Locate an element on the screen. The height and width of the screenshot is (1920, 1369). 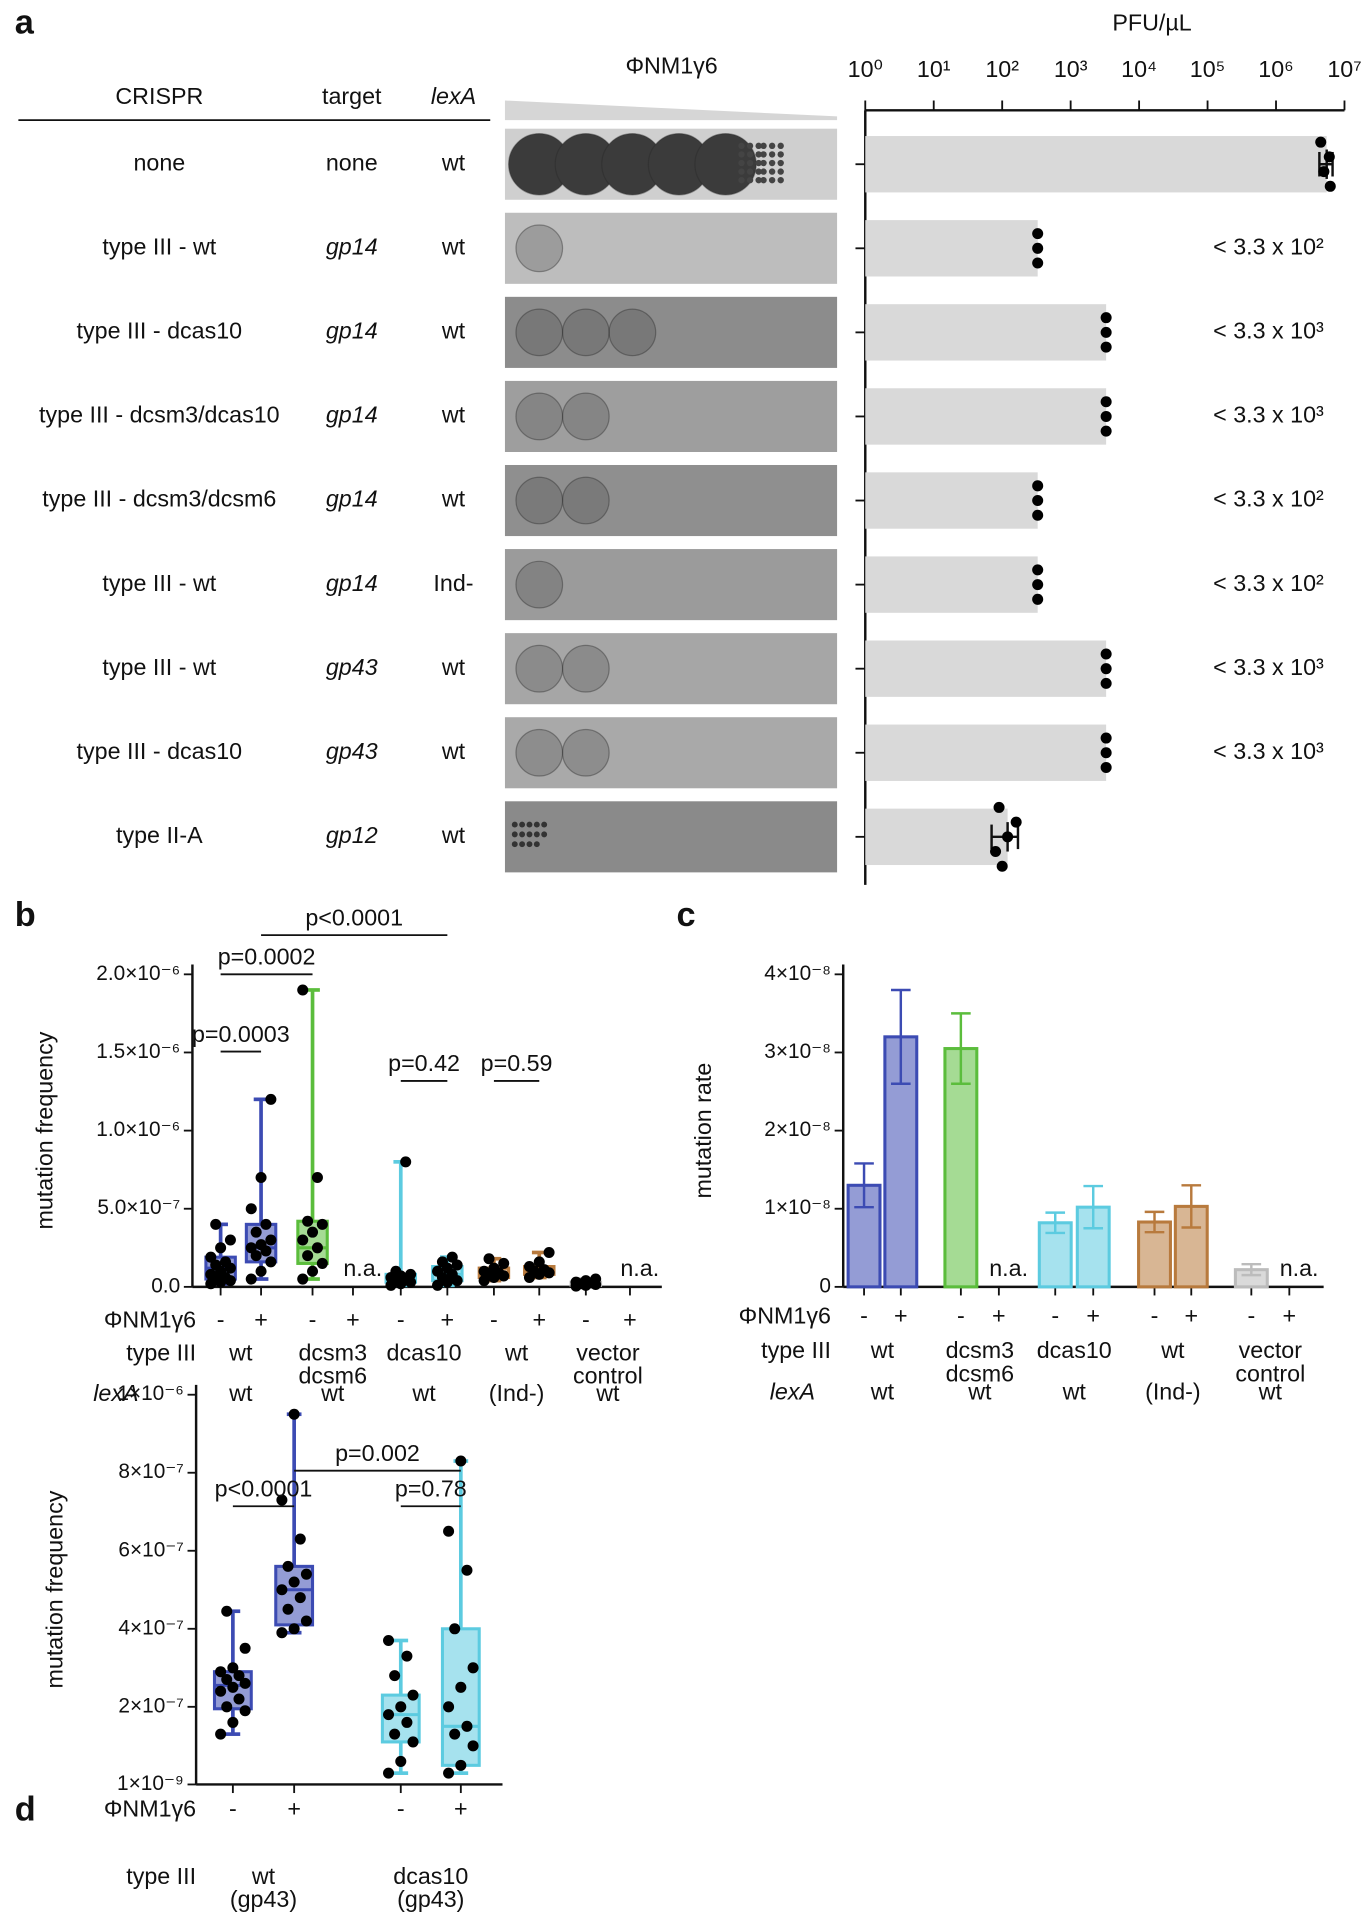
y-axis-title: mutation frequency is located at coordinates (45, 1130).